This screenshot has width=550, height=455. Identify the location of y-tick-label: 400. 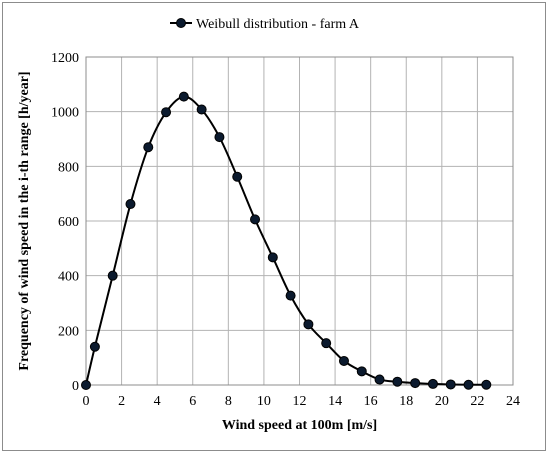
(68, 277).